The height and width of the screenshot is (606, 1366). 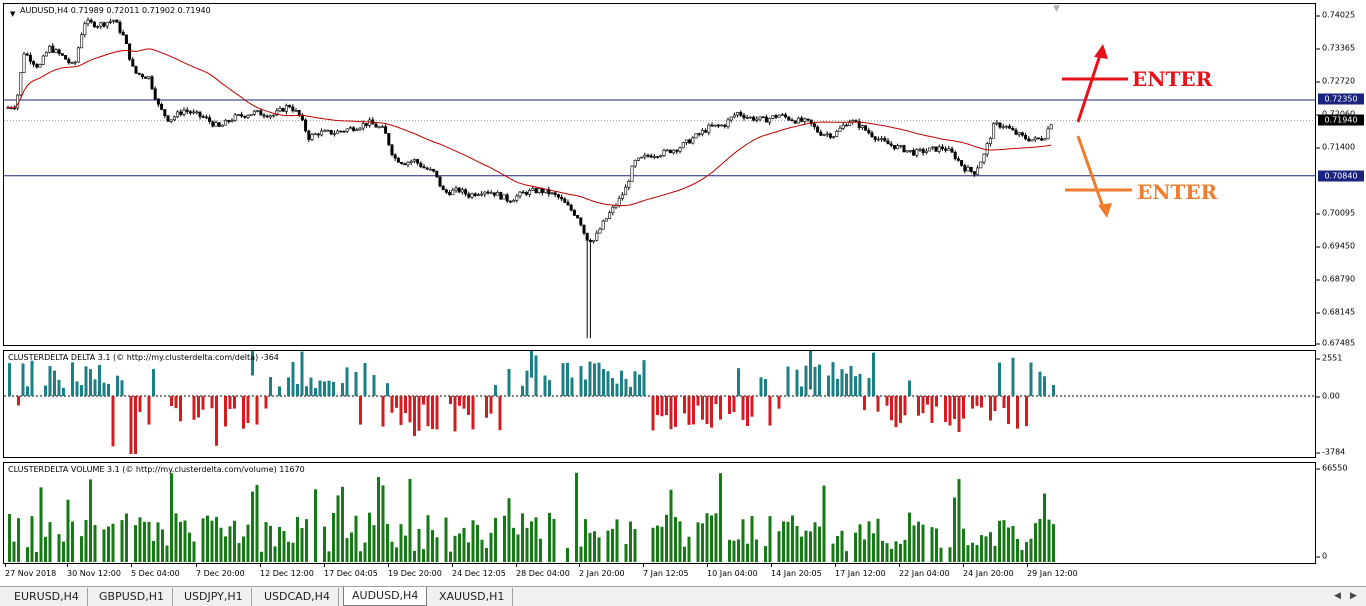 I want to click on tab-scroll-left-icon: ◀, so click(x=1337, y=596).